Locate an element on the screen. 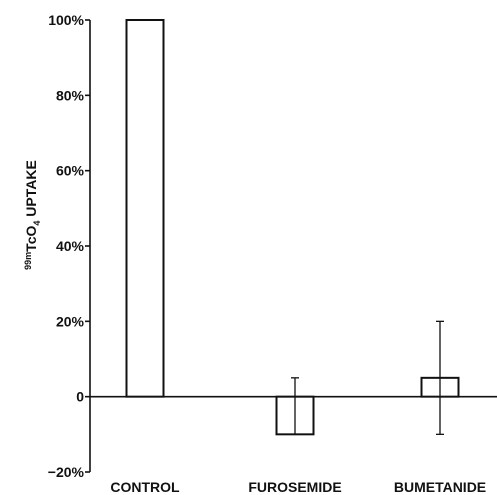  y-tick-label-0: −20% is located at coordinates (66, 472).